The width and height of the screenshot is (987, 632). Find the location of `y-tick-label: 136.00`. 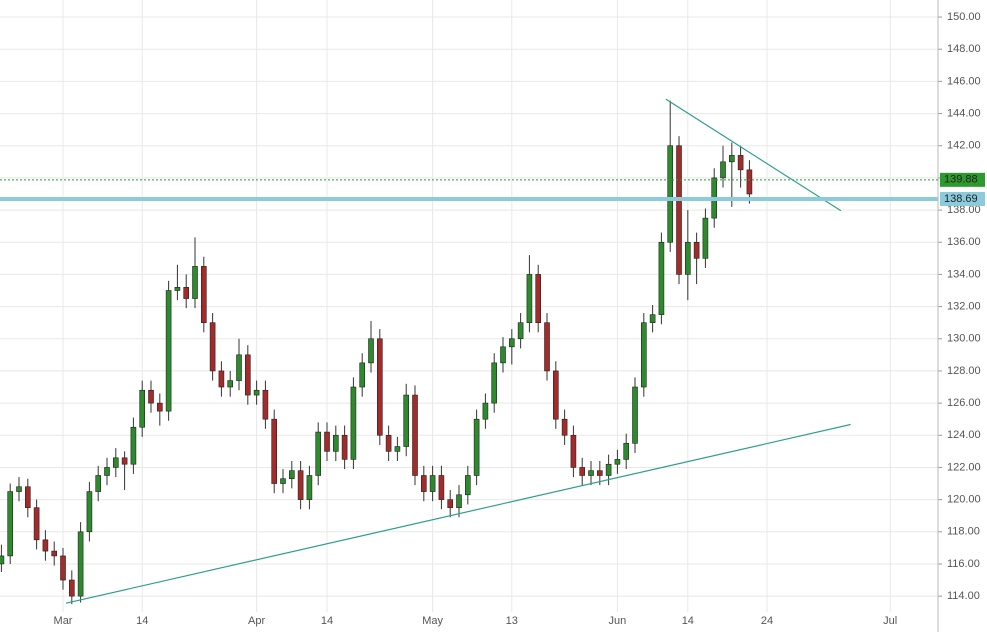

y-tick-label: 136.00 is located at coordinates (964, 242).